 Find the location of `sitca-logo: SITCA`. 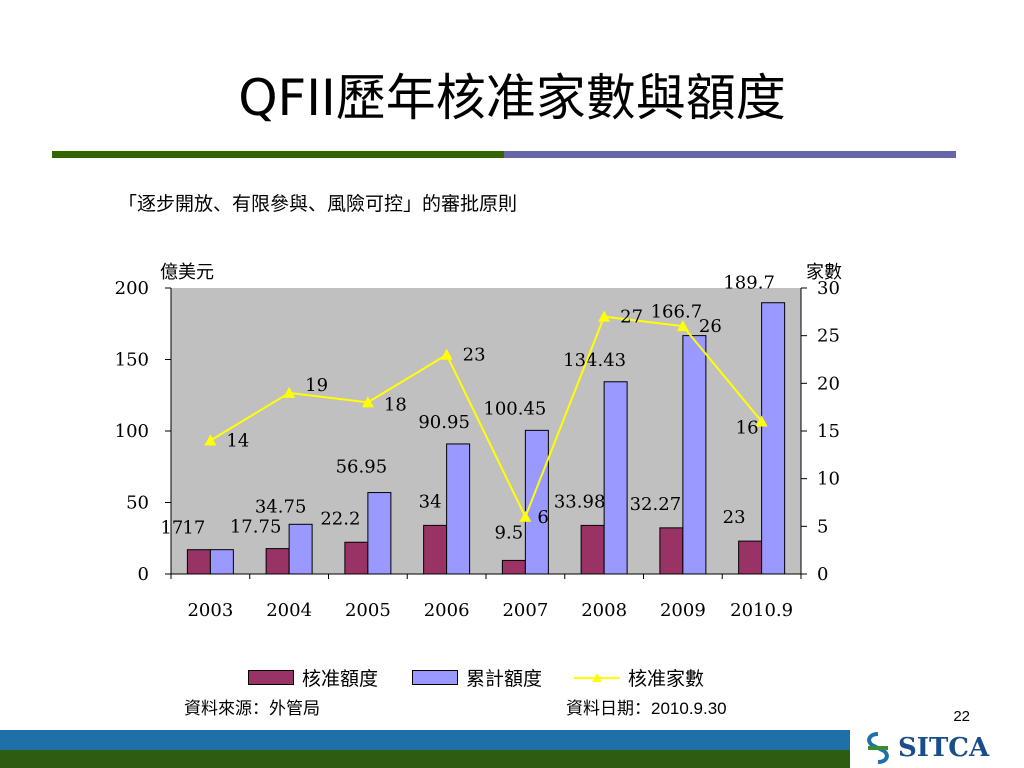

sitca-logo: SITCA is located at coordinates (942, 748).